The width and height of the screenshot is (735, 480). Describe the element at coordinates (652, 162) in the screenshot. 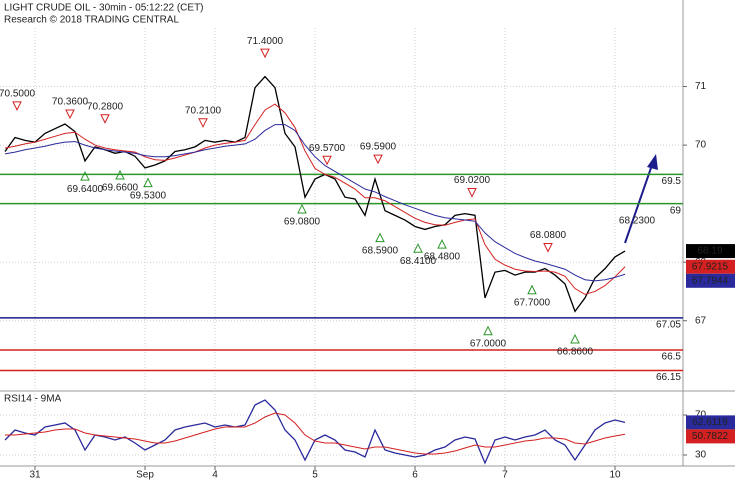

I see `arrow-head` at that location.